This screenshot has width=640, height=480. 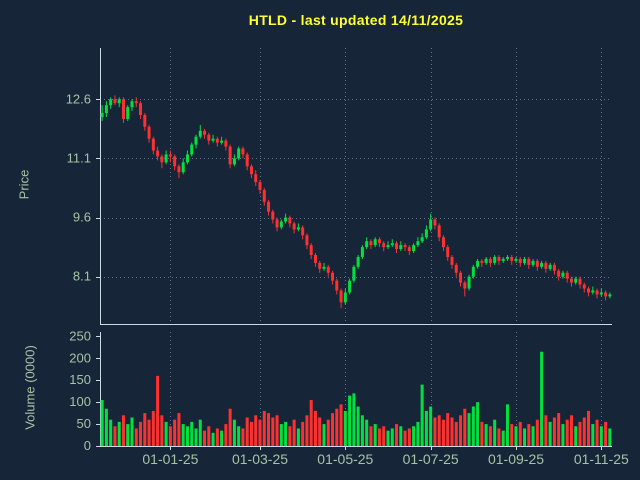 I want to click on date-tick-label: 01-03-25, so click(x=260, y=459).